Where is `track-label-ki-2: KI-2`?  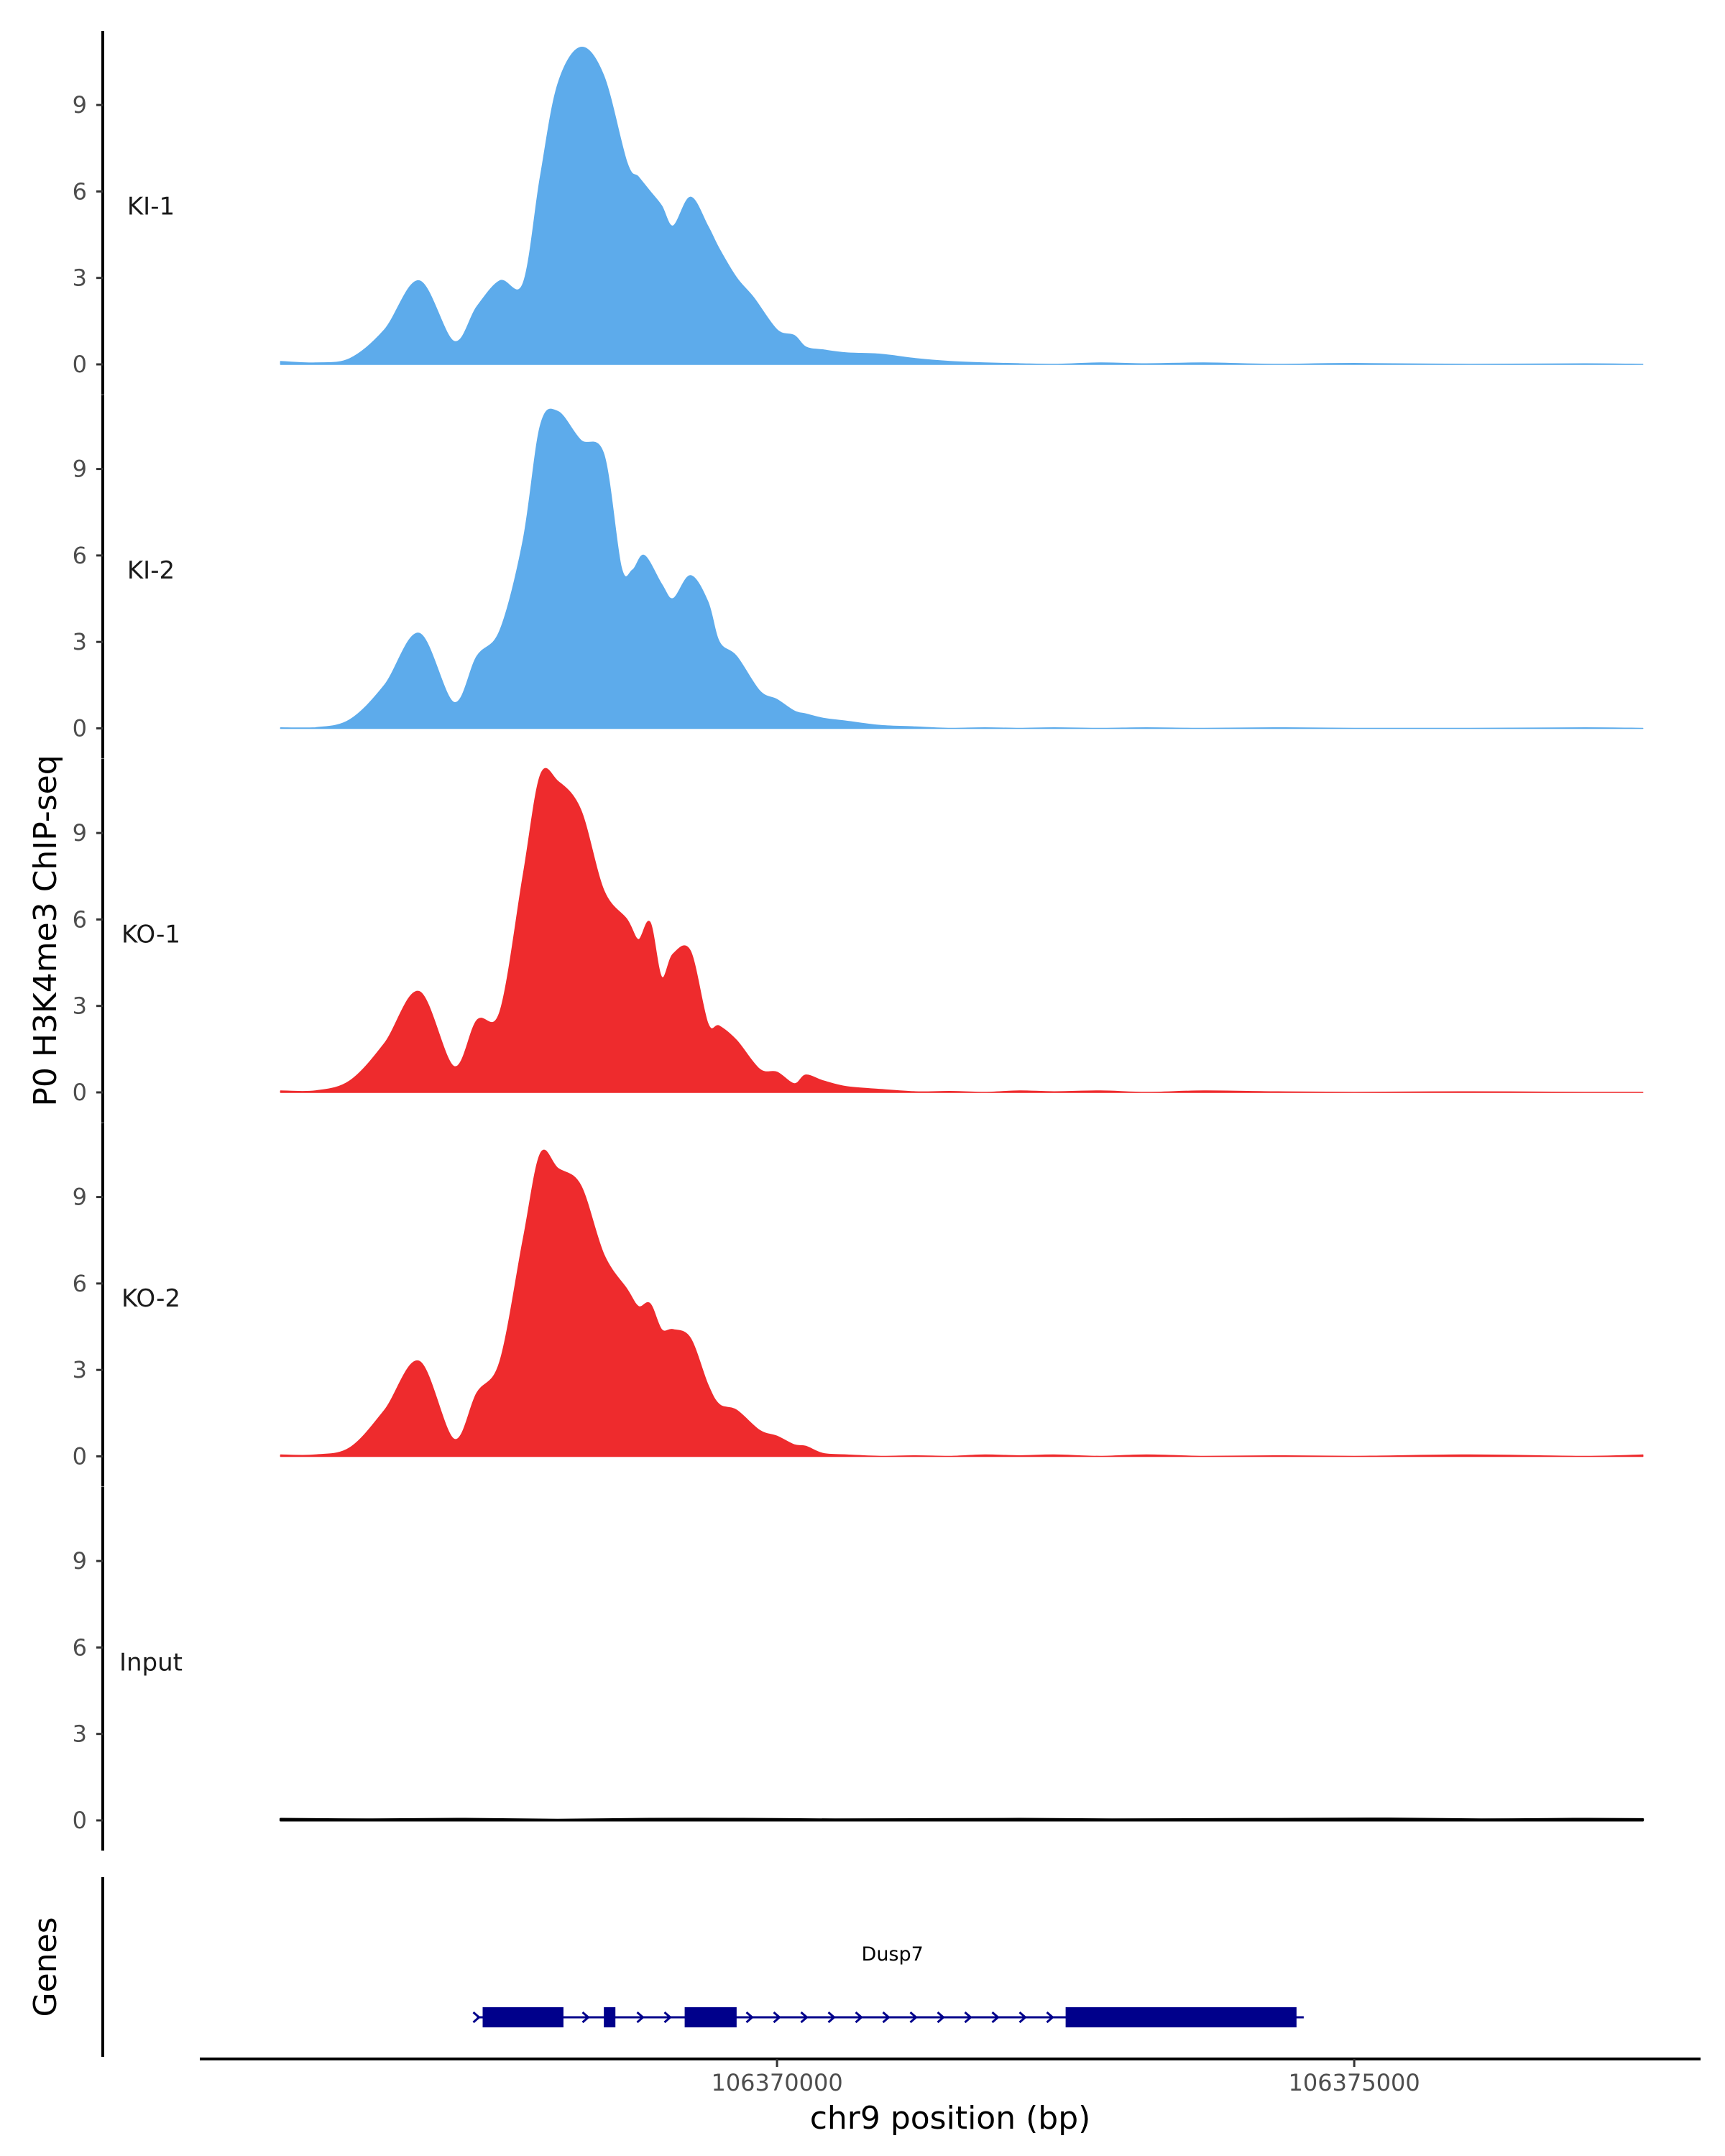 track-label-ki-2: KI-2 is located at coordinates (151, 570).